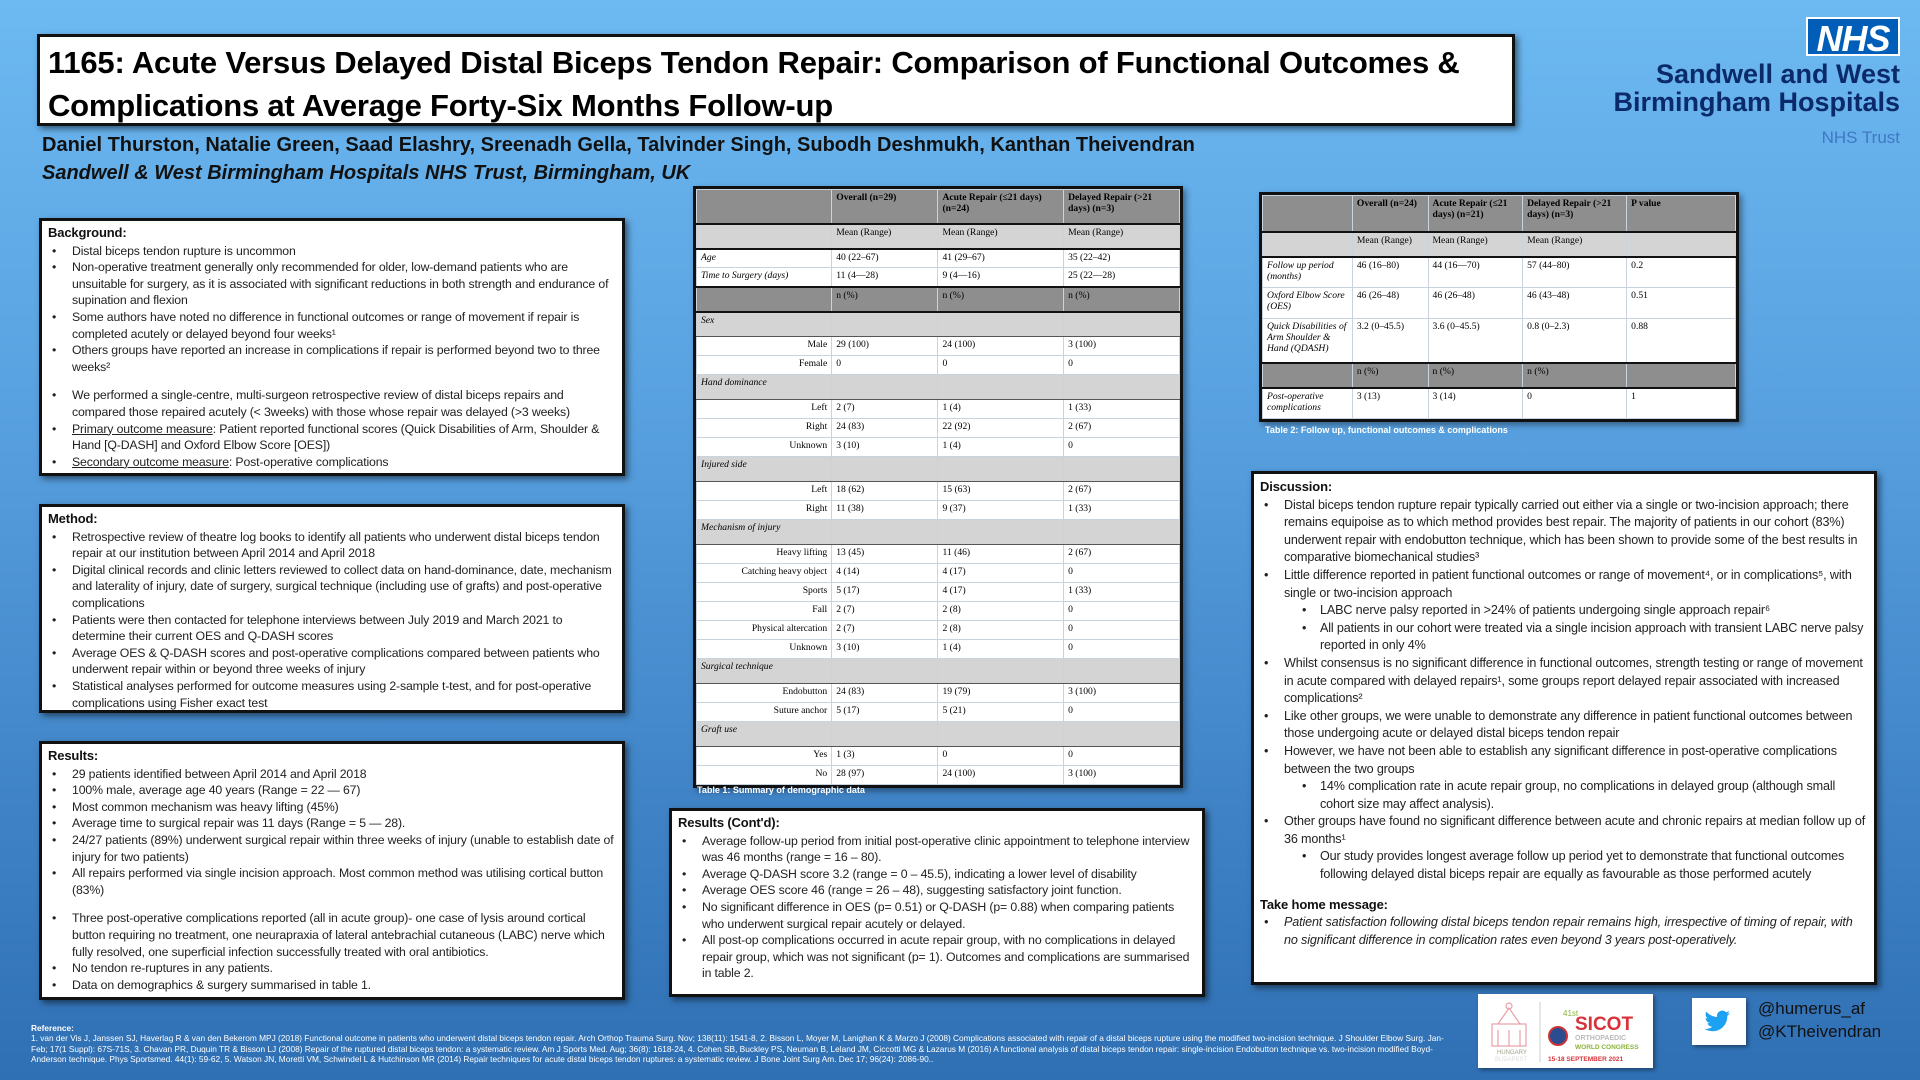 The image size is (1920, 1080). I want to click on table-cell: 3.2 (0–45.5), so click(1390, 340).